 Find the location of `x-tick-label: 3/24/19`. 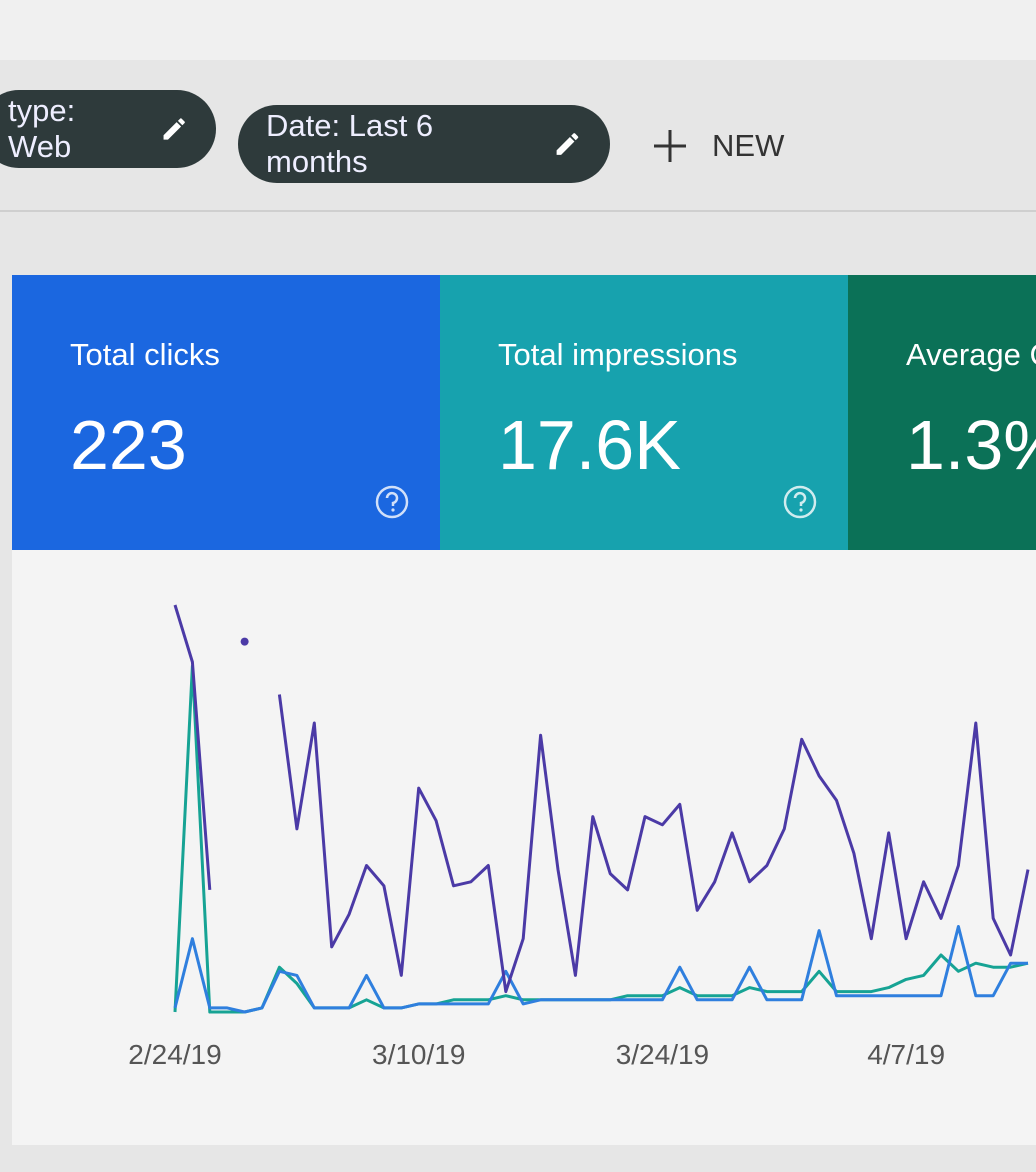

x-tick-label: 3/24/19 is located at coordinates (662, 1054).